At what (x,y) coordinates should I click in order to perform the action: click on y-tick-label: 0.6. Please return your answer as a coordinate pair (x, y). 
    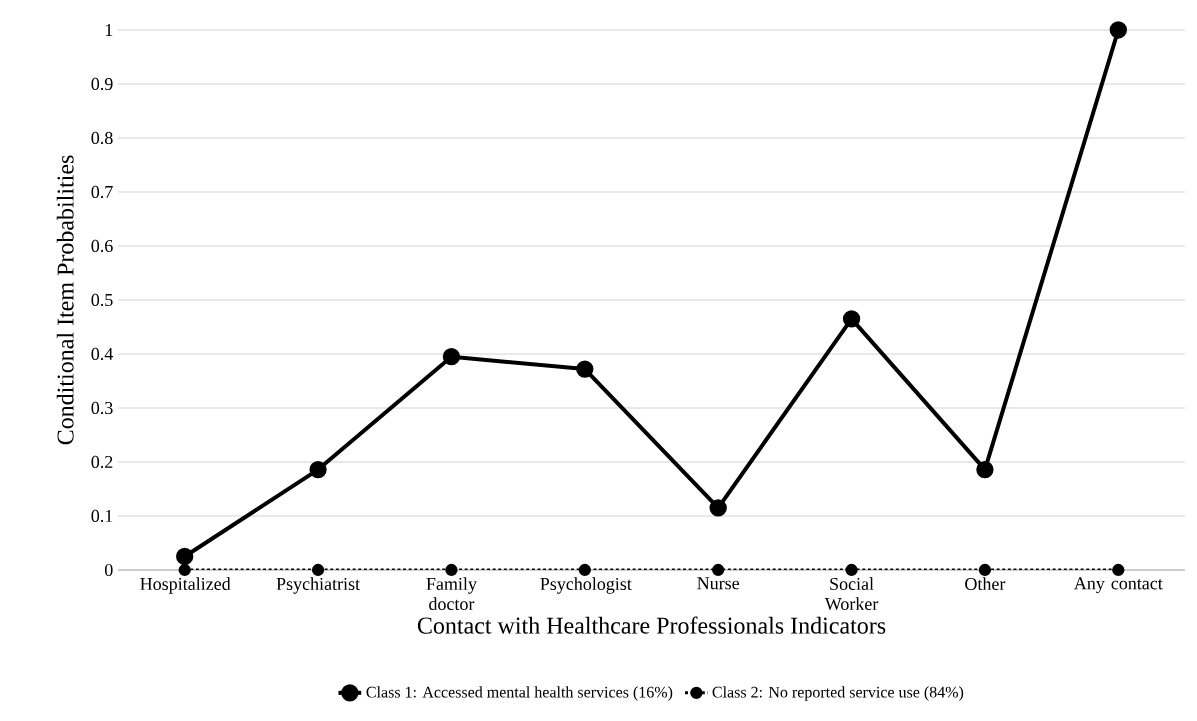
    Looking at the image, I should click on (102, 246).